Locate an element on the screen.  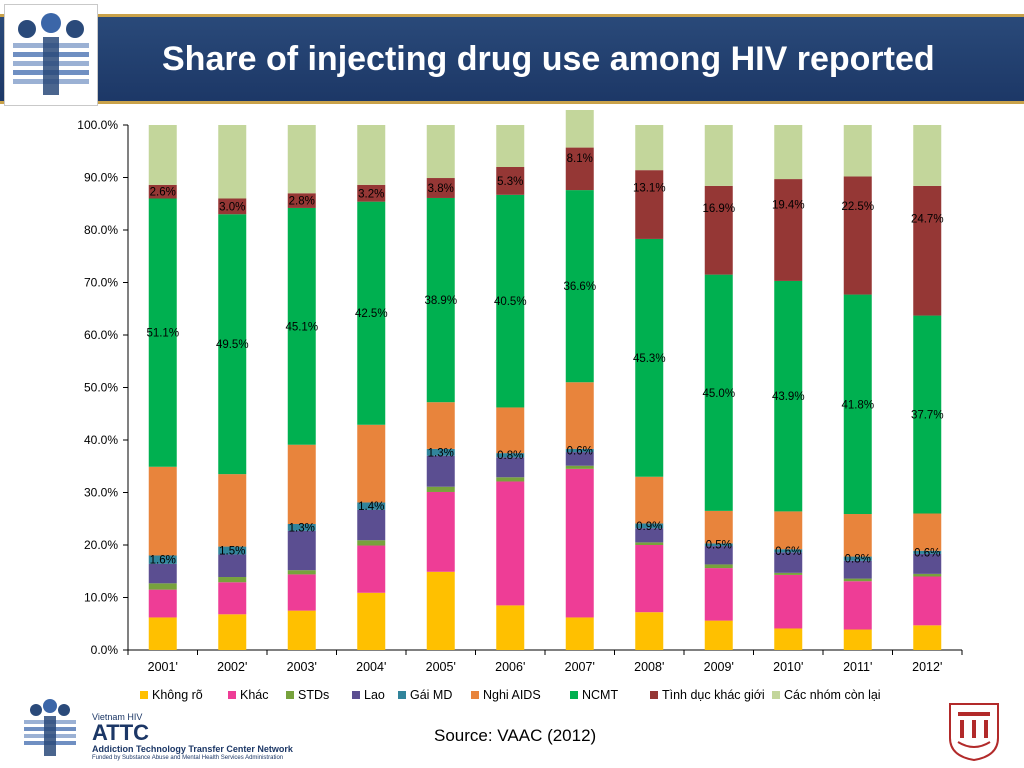
x-tick-label: 2006' is located at coordinates (510, 667).